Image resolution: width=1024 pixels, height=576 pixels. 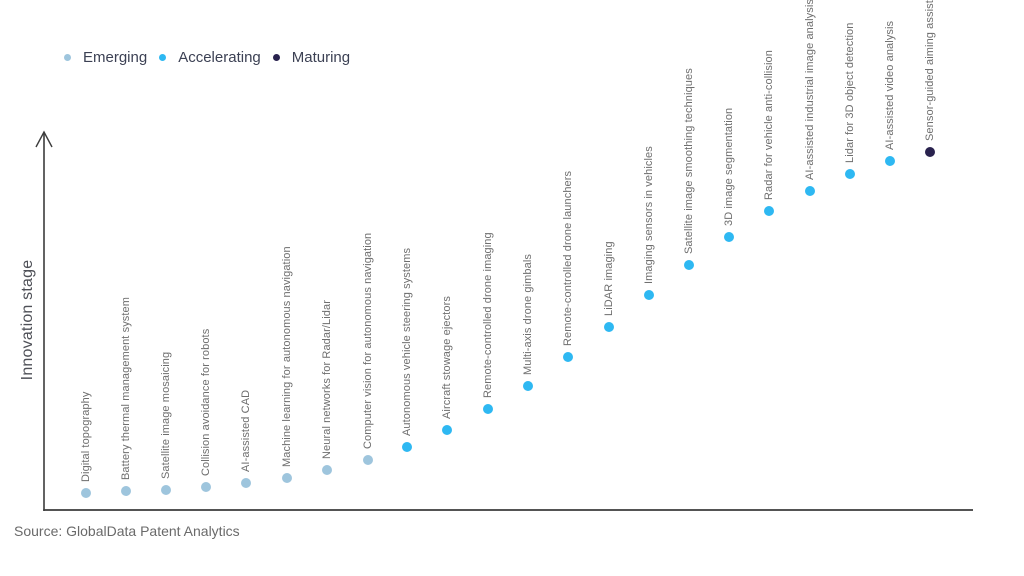 What do you see at coordinates (447, 357) in the screenshot?
I see `data-point-label: Aircraft stowage ejectors` at bounding box center [447, 357].